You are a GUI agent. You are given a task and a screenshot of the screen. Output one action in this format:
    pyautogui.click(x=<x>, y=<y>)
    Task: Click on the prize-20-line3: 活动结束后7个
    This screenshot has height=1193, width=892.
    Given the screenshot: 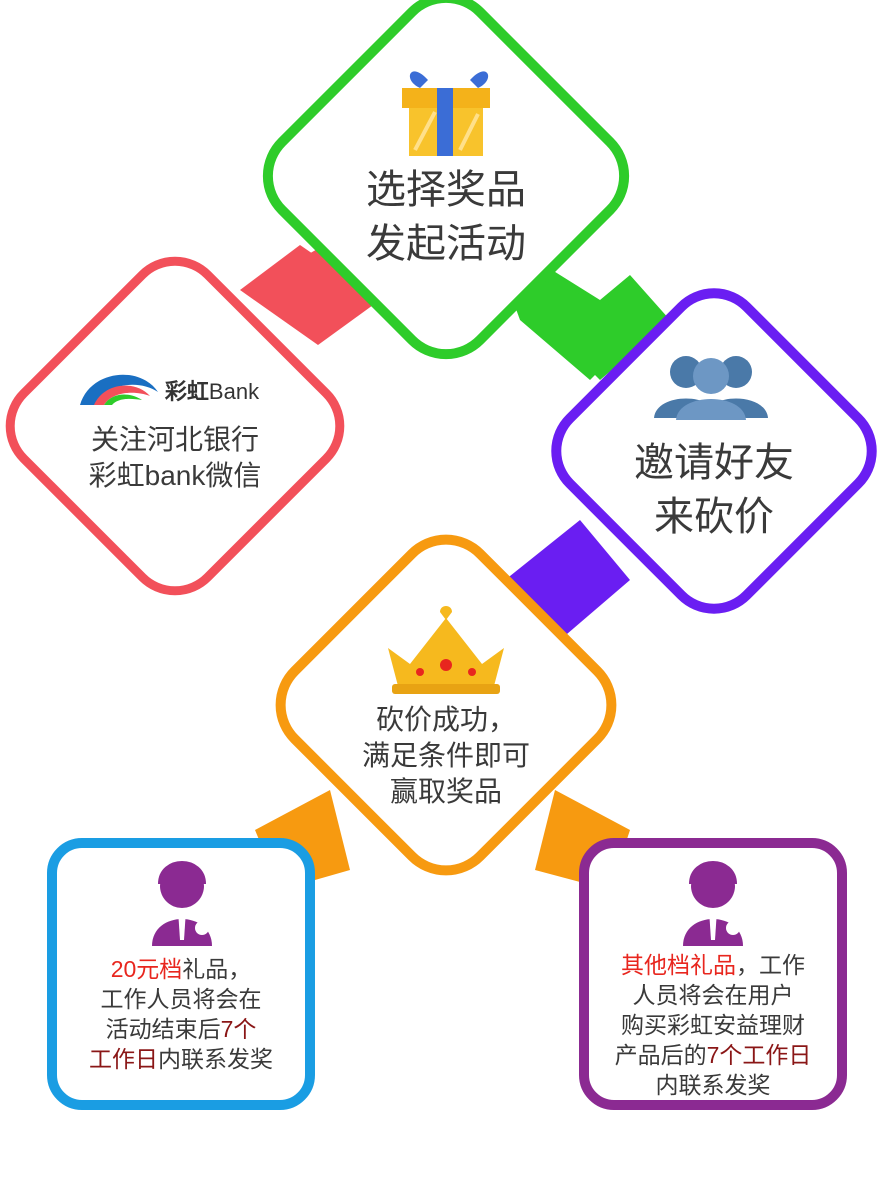 What is the action you would take?
    pyautogui.click(x=181, y=1029)
    